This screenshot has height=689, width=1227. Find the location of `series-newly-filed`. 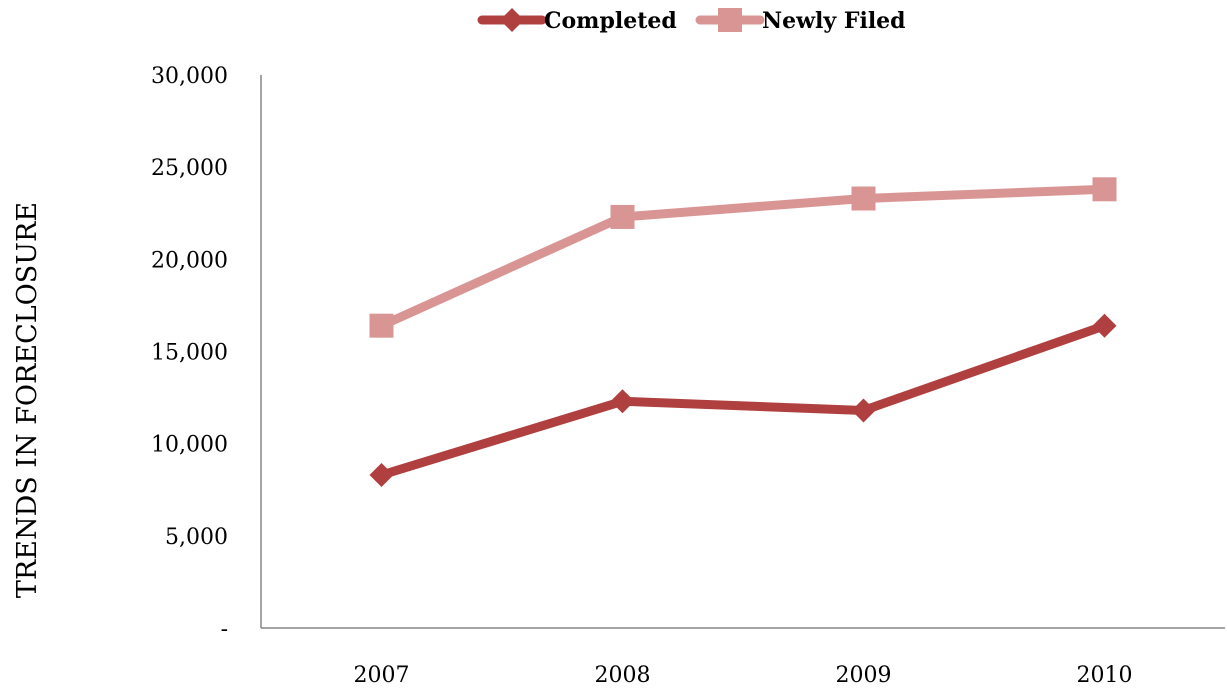

series-newly-filed is located at coordinates (743, 257).